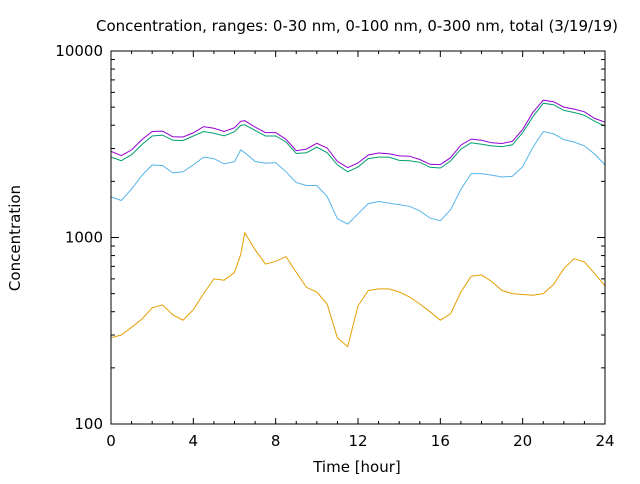 The image size is (640, 484). What do you see at coordinates (357, 441) in the screenshot?
I see `x-tick-label: 12` at bounding box center [357, 441].